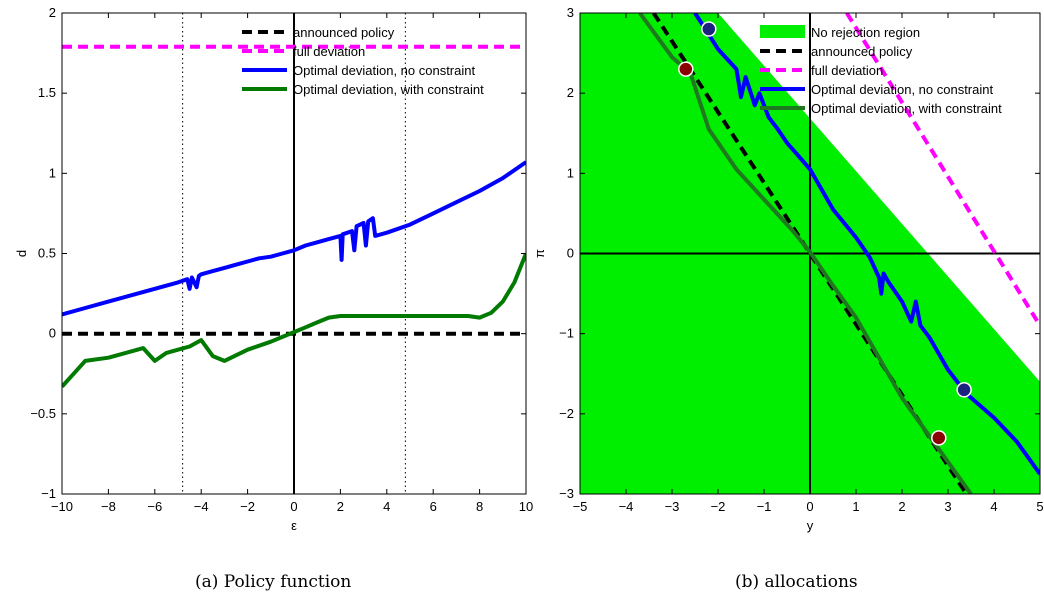 The height and width of the screenshot is (605, 1044). I want to click on series-line-optimal-deviation-no-constraint, so click(294, 238).